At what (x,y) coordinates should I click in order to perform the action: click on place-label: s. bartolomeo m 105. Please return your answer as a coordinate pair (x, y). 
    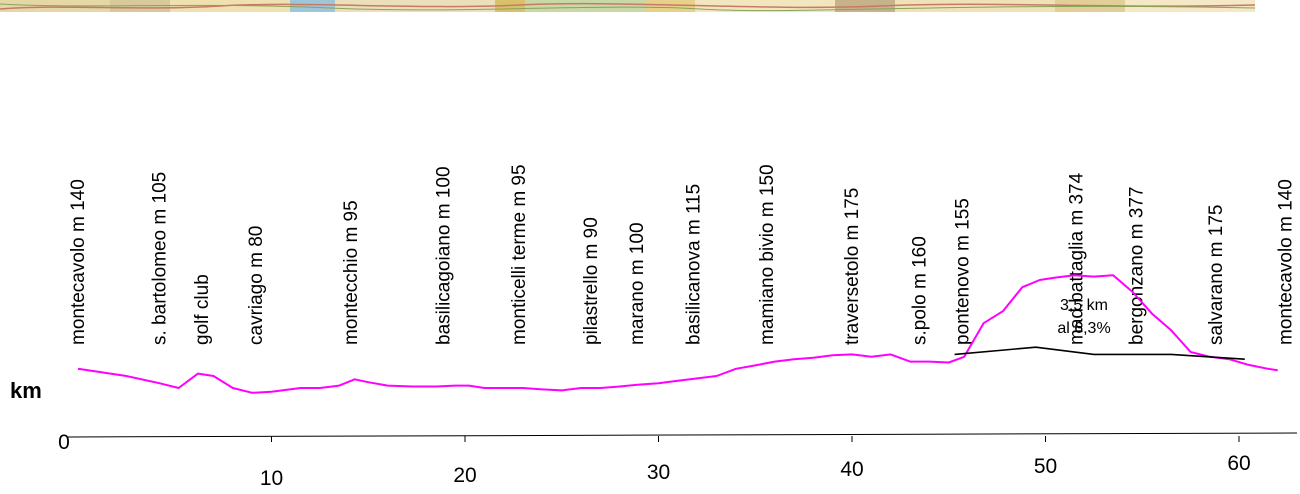
    Looking at the image, I should click on (159, 258).